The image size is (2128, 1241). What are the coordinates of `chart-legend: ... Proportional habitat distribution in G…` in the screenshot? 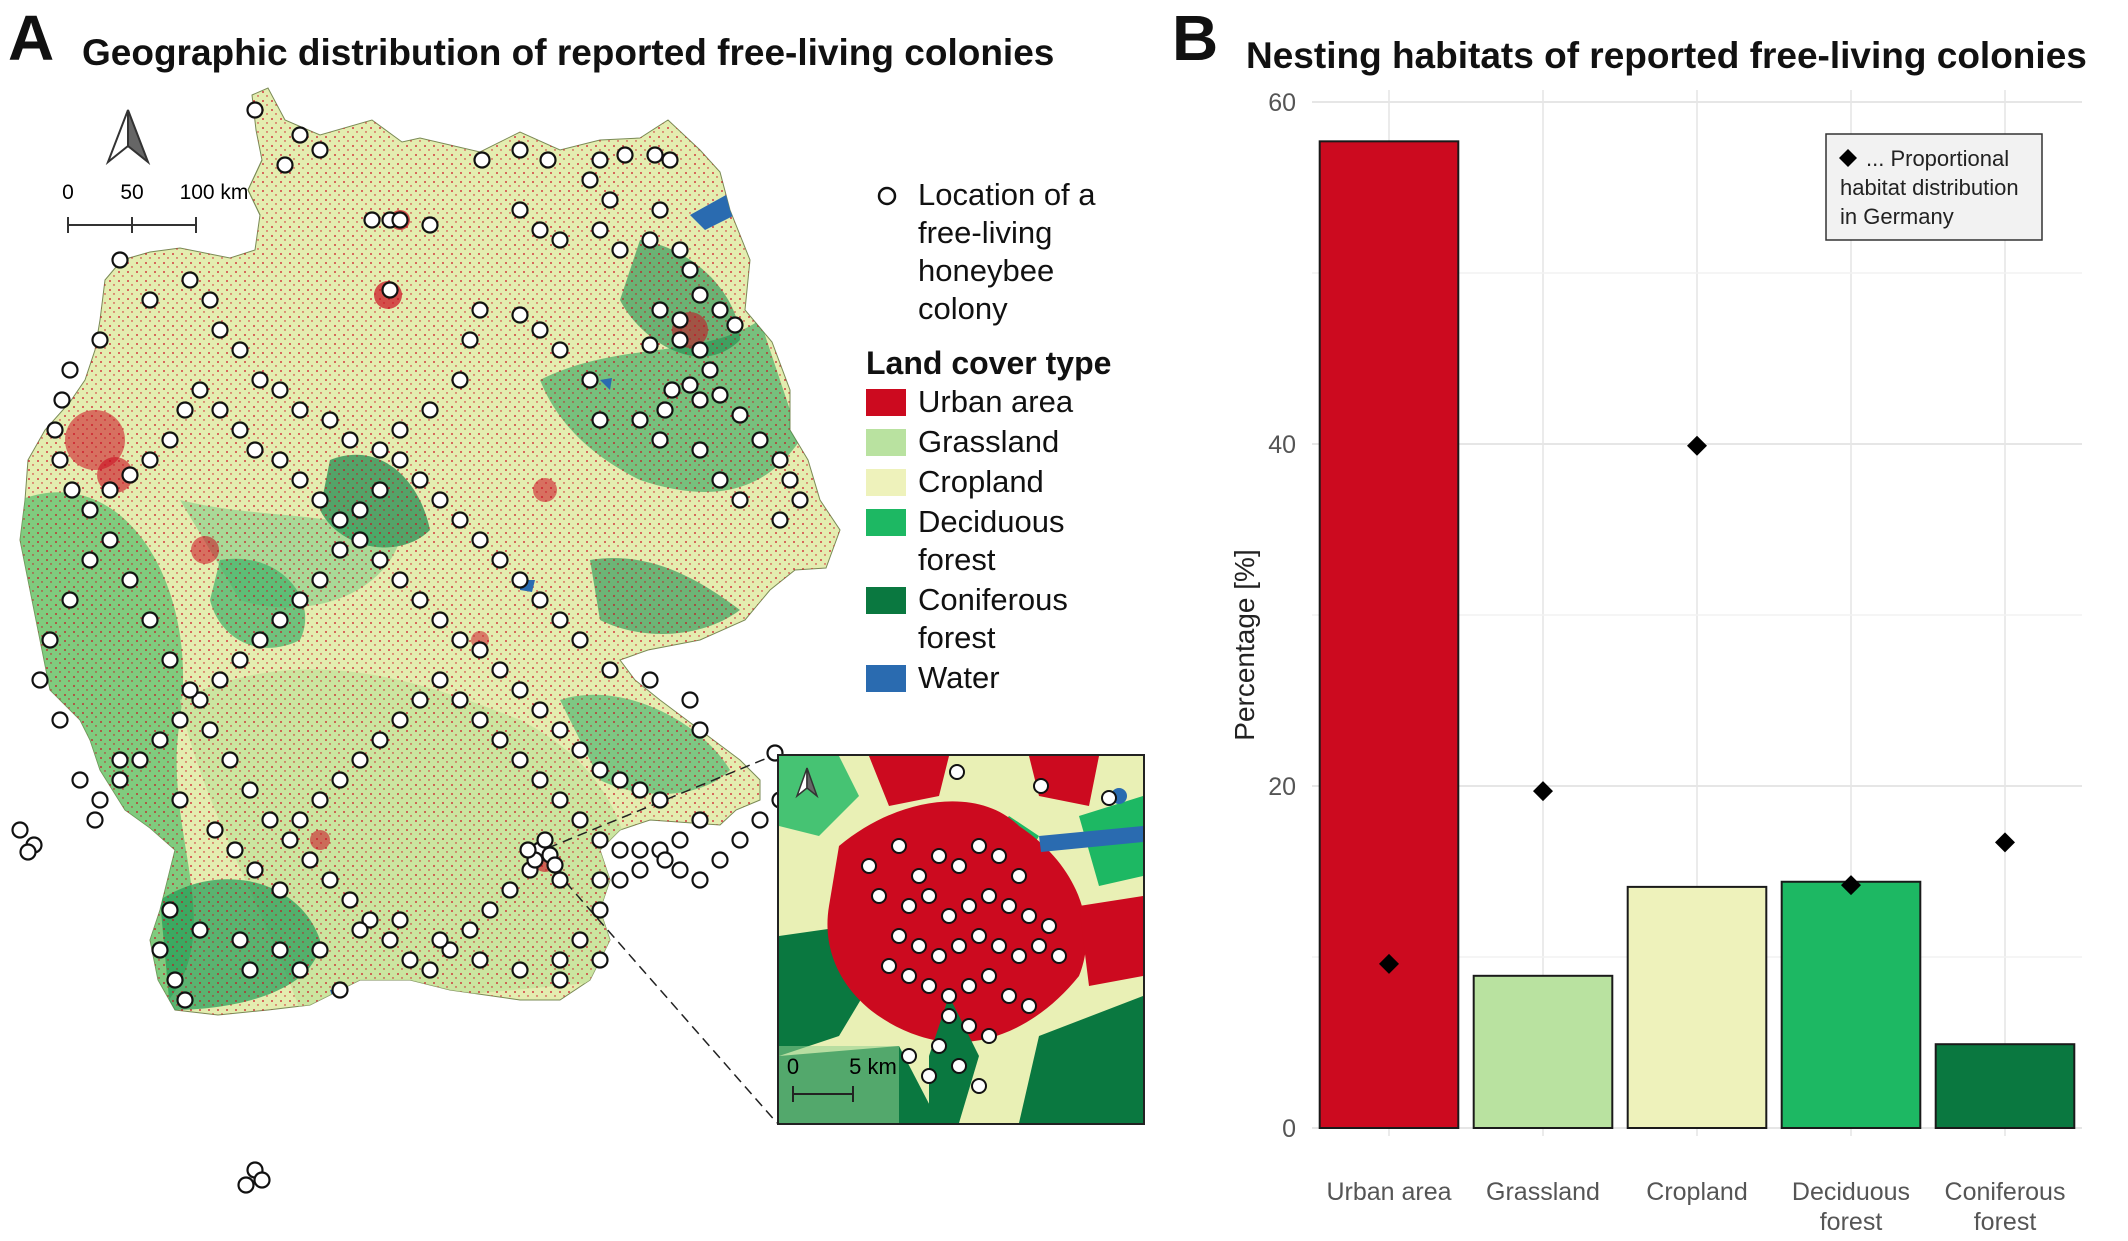 It's located at (1934, 187).